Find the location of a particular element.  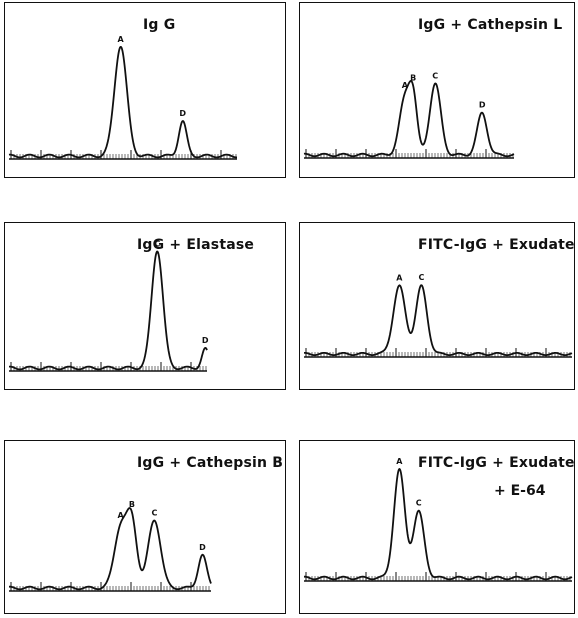

panel-subtitle: + E-64 is located at coordinates (520, 491).